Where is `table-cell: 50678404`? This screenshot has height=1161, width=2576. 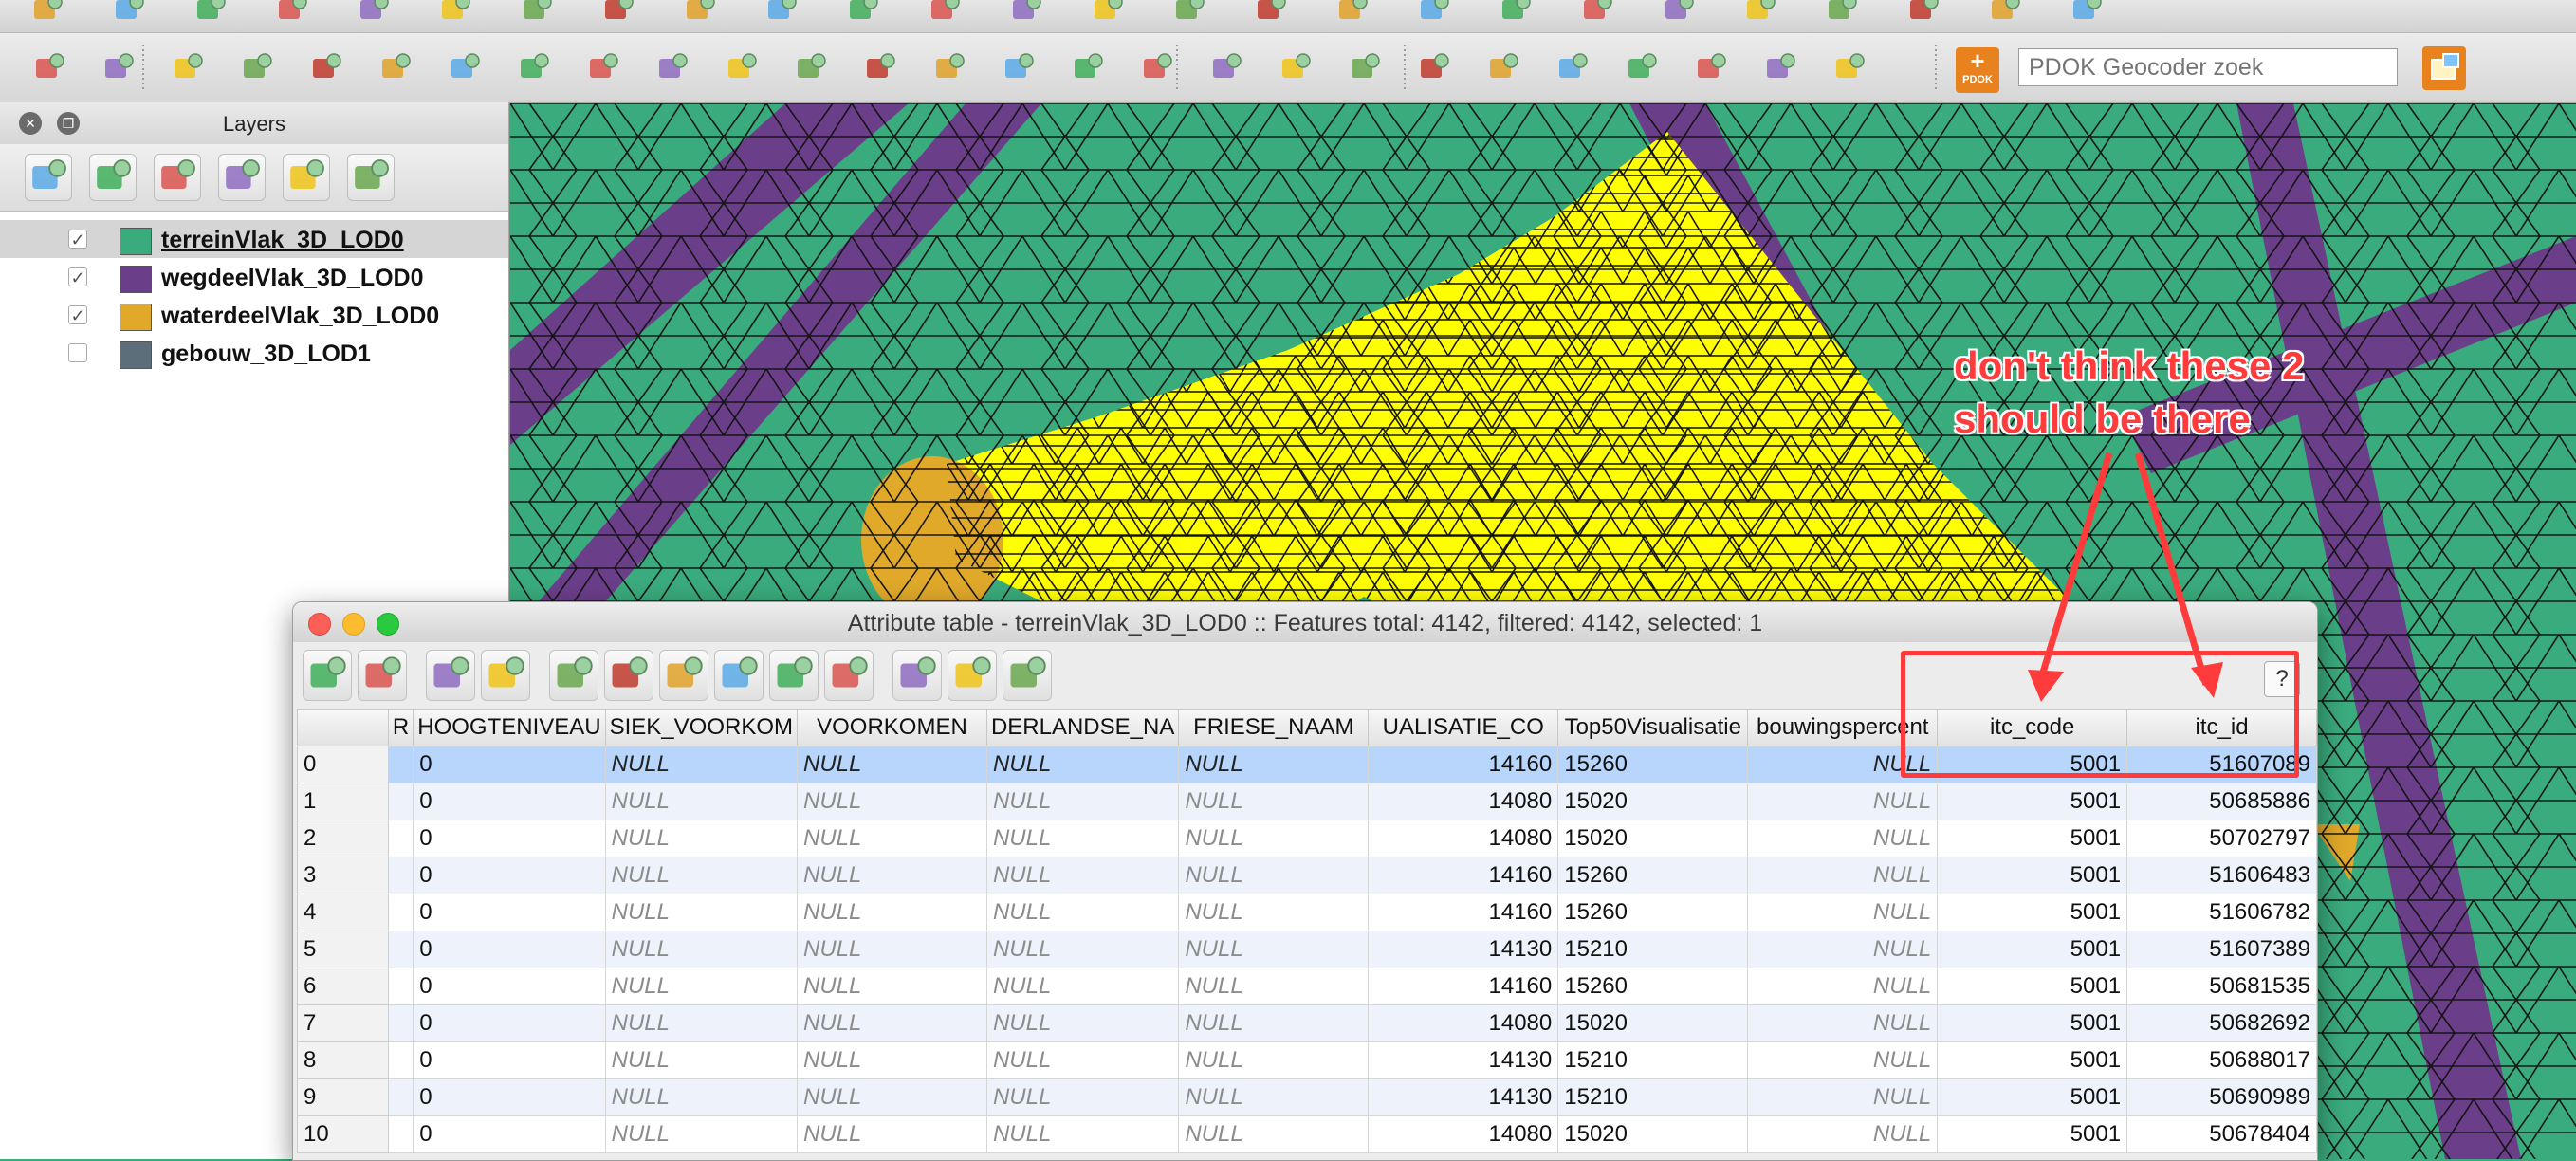
table-cell: 50678404 is located at coordinates (2221, 1134).